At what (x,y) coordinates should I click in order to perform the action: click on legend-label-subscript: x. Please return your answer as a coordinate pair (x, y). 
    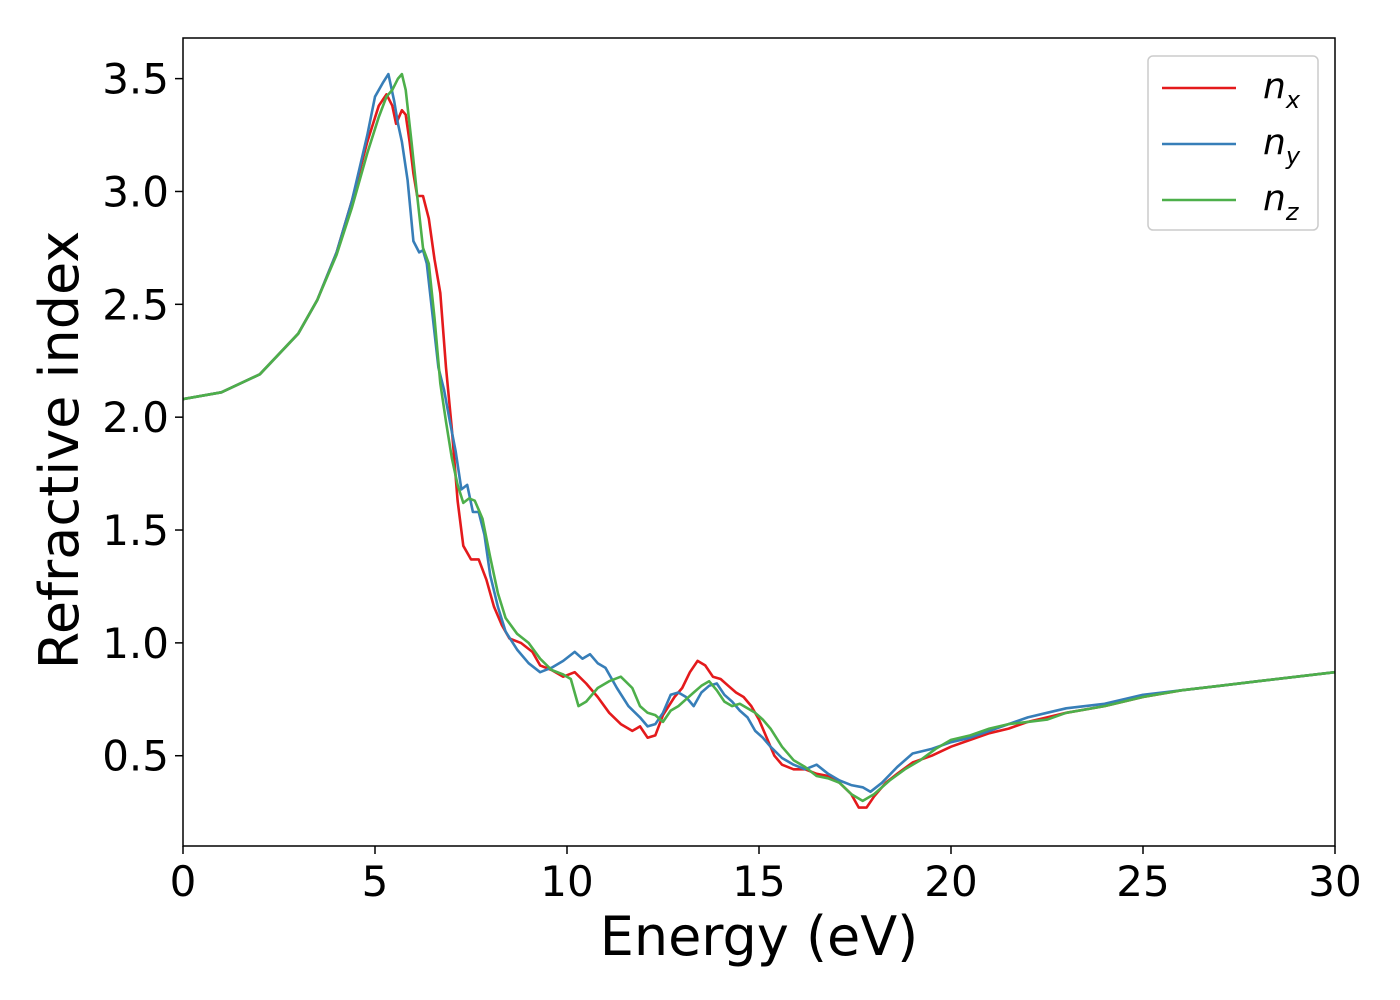
    Looking at the image, I should click on (1293, 100).